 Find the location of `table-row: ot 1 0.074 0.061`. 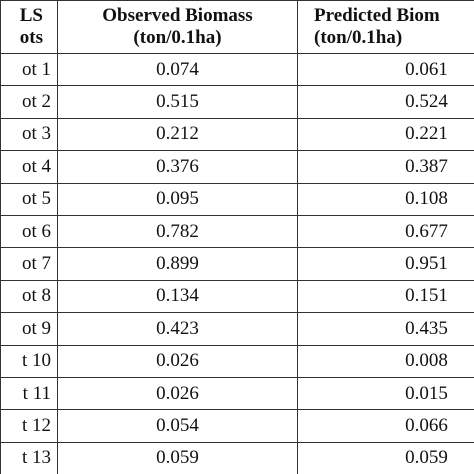

table-row: ot 1 0.074 0.061 is located at coordinates (237, 69).